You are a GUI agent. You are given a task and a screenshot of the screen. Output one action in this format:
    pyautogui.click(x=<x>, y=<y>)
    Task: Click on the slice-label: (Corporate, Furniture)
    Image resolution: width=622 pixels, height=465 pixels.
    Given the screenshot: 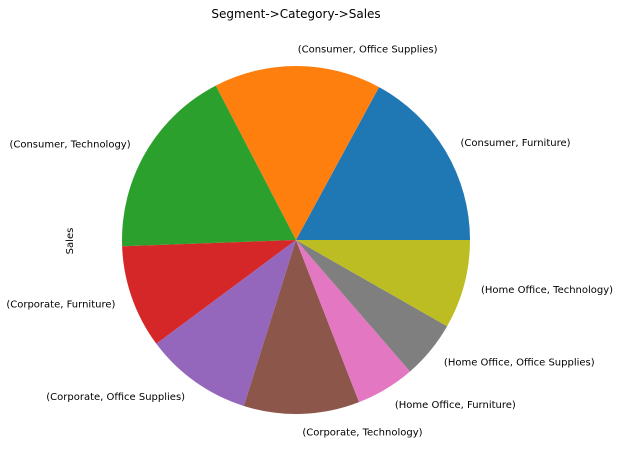 What is the action you would take?
    pyautogui.click(x=60, y=304)
    